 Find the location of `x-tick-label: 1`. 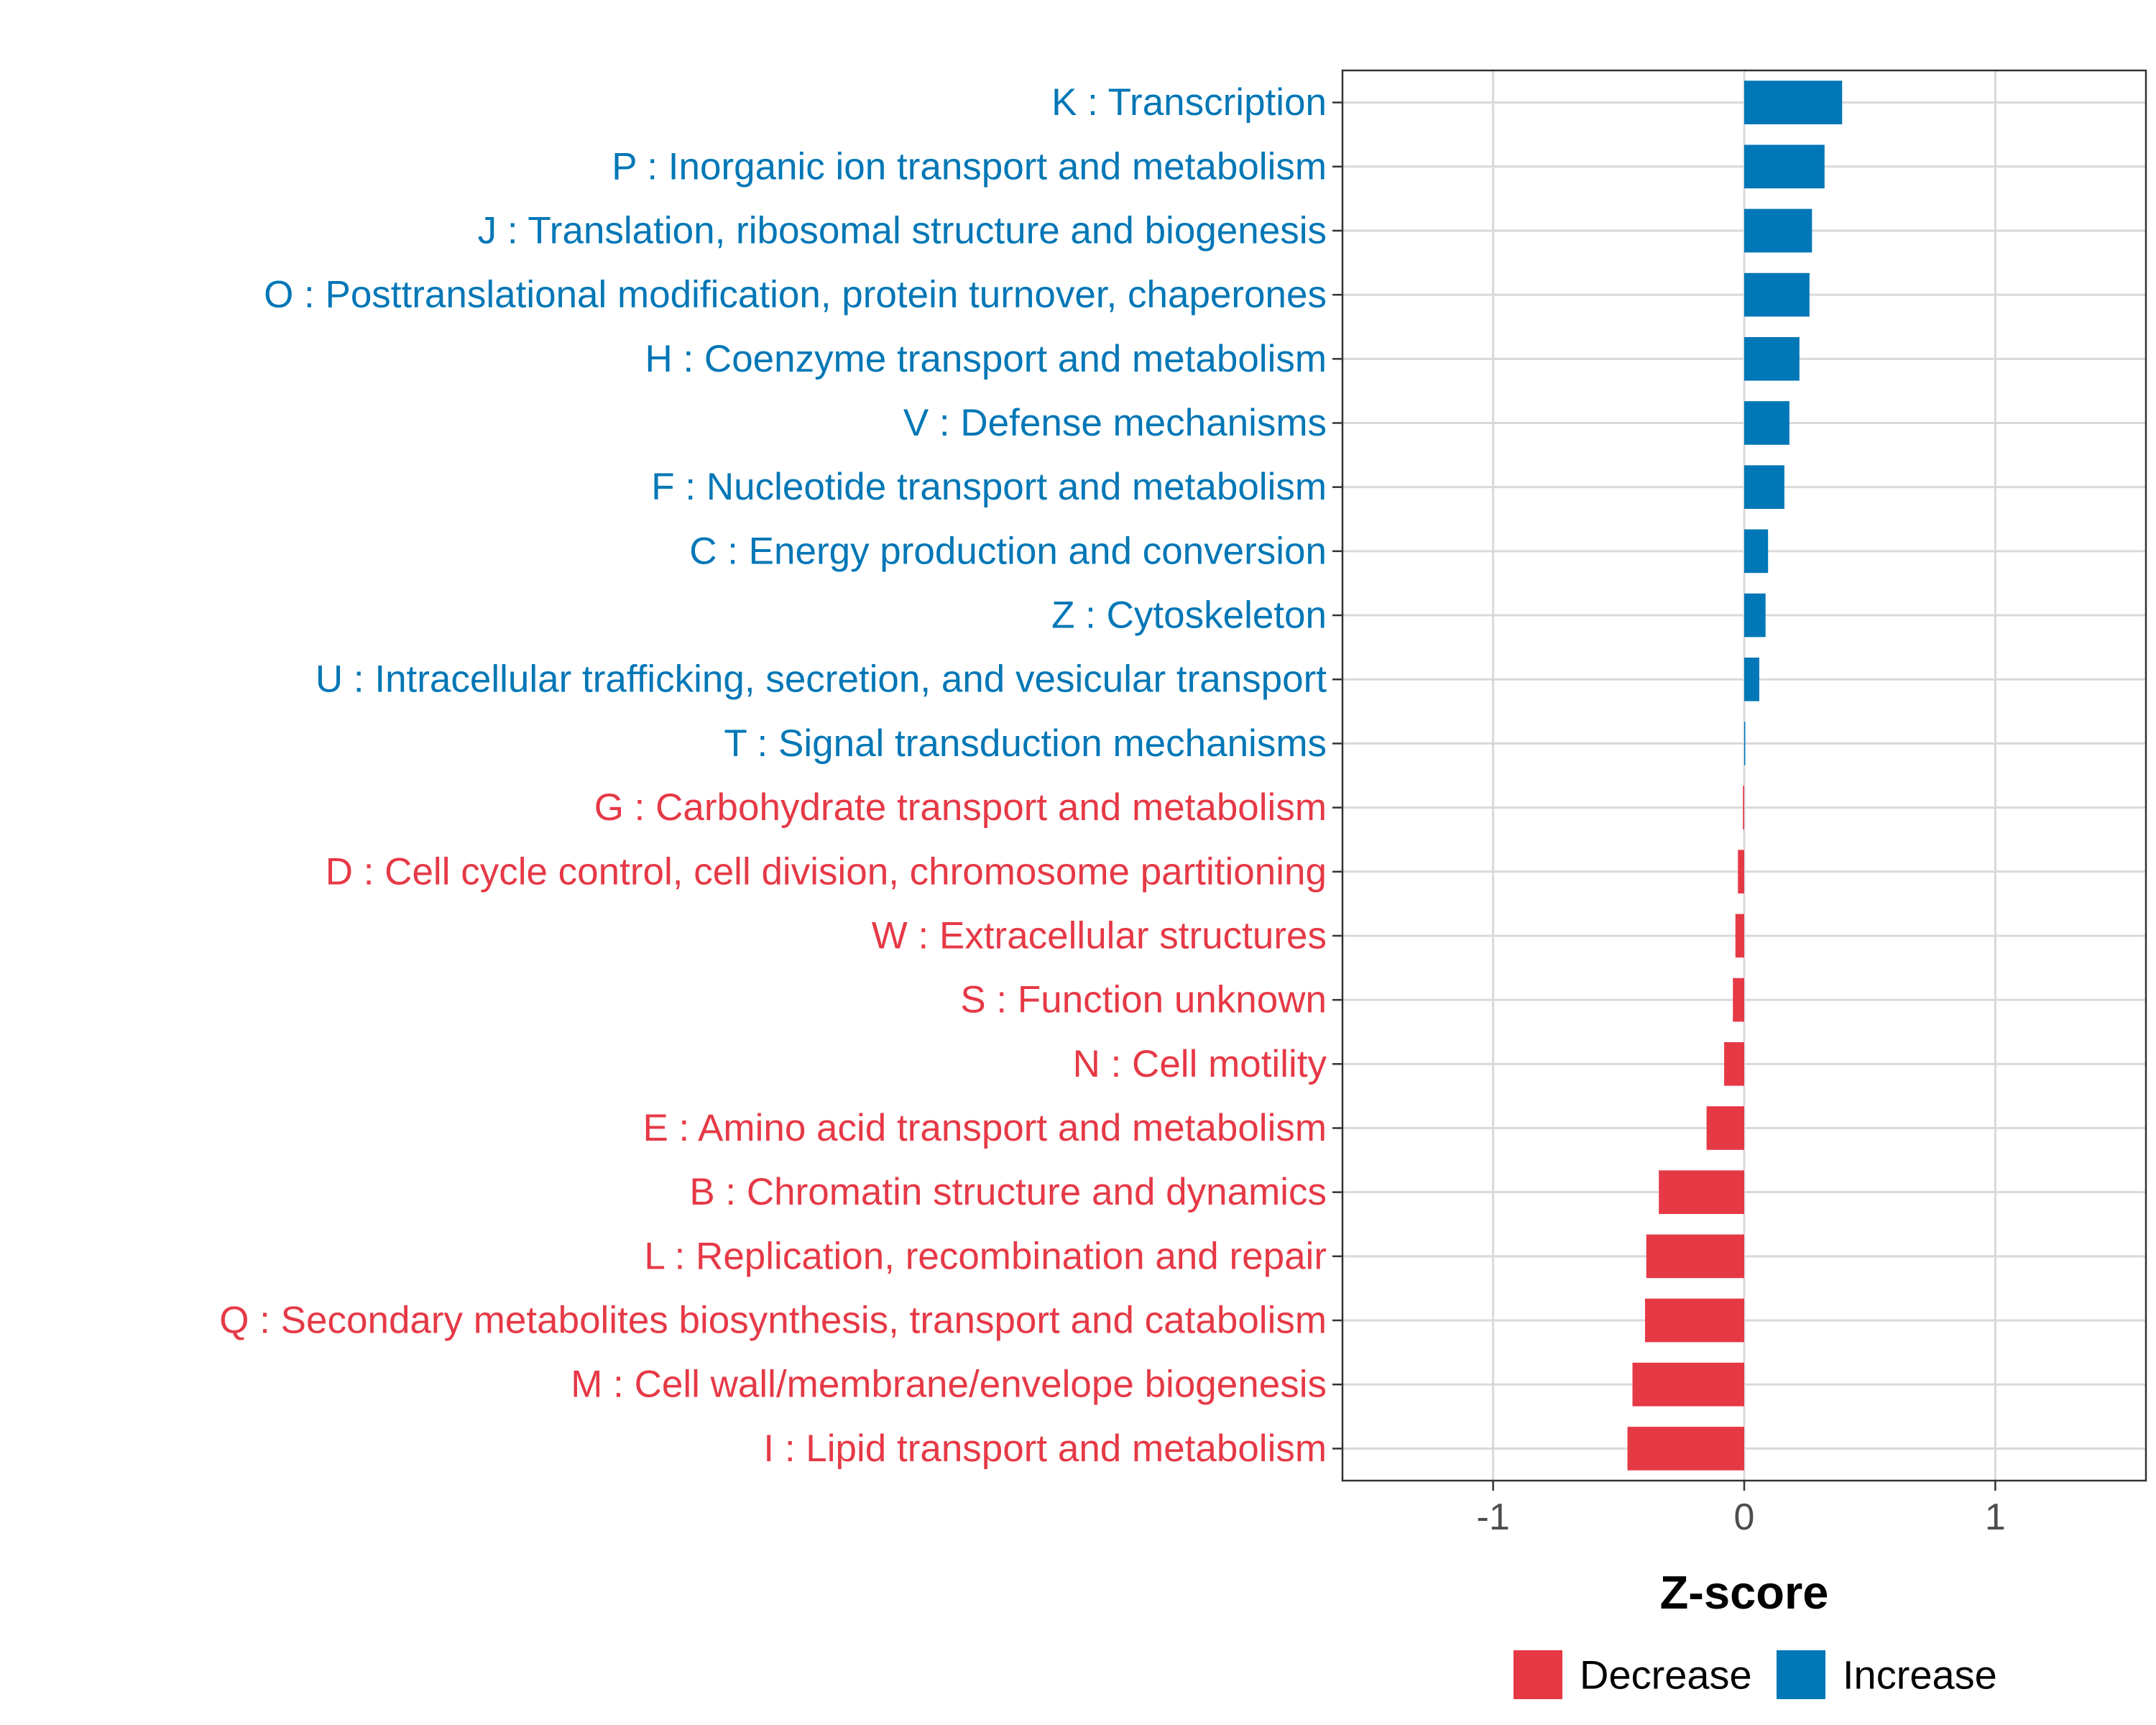

x-tick-label: 1 is located at coordinates (1996, 1517).